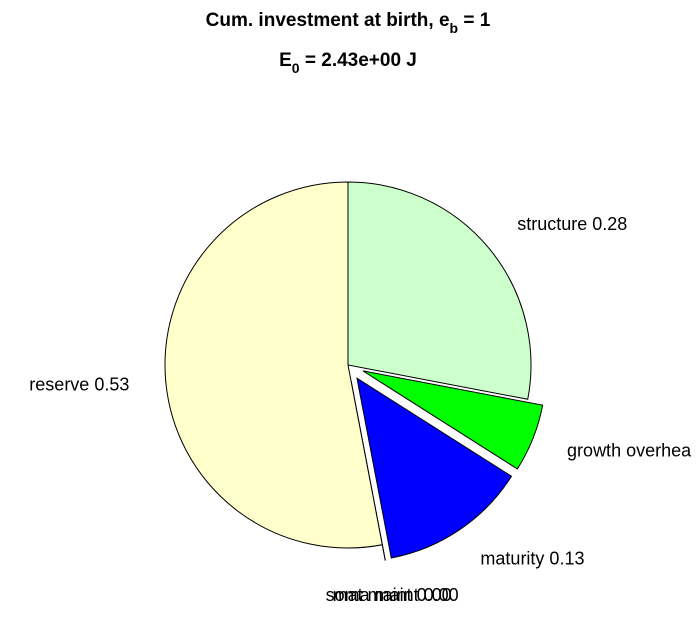  Describe the element at coordinates (532, 559) in the screenshot. I see `slice-label: maturity 0.13` at that location.